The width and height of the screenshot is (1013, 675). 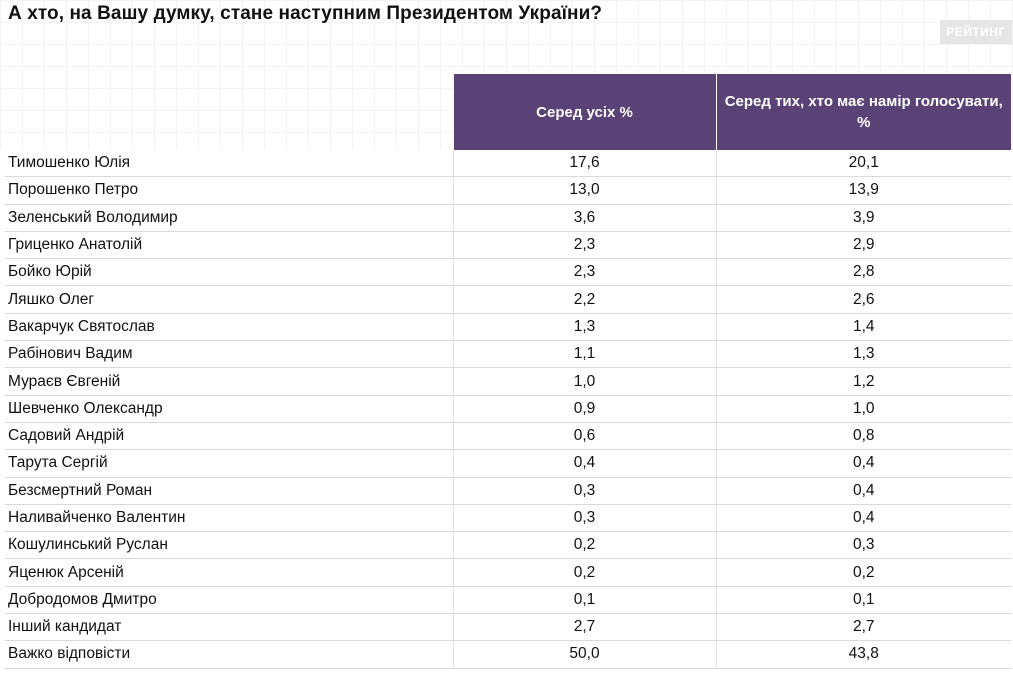 I want to click on candidate-name: Яценюк Арсеній, so click(x=229, y=572).